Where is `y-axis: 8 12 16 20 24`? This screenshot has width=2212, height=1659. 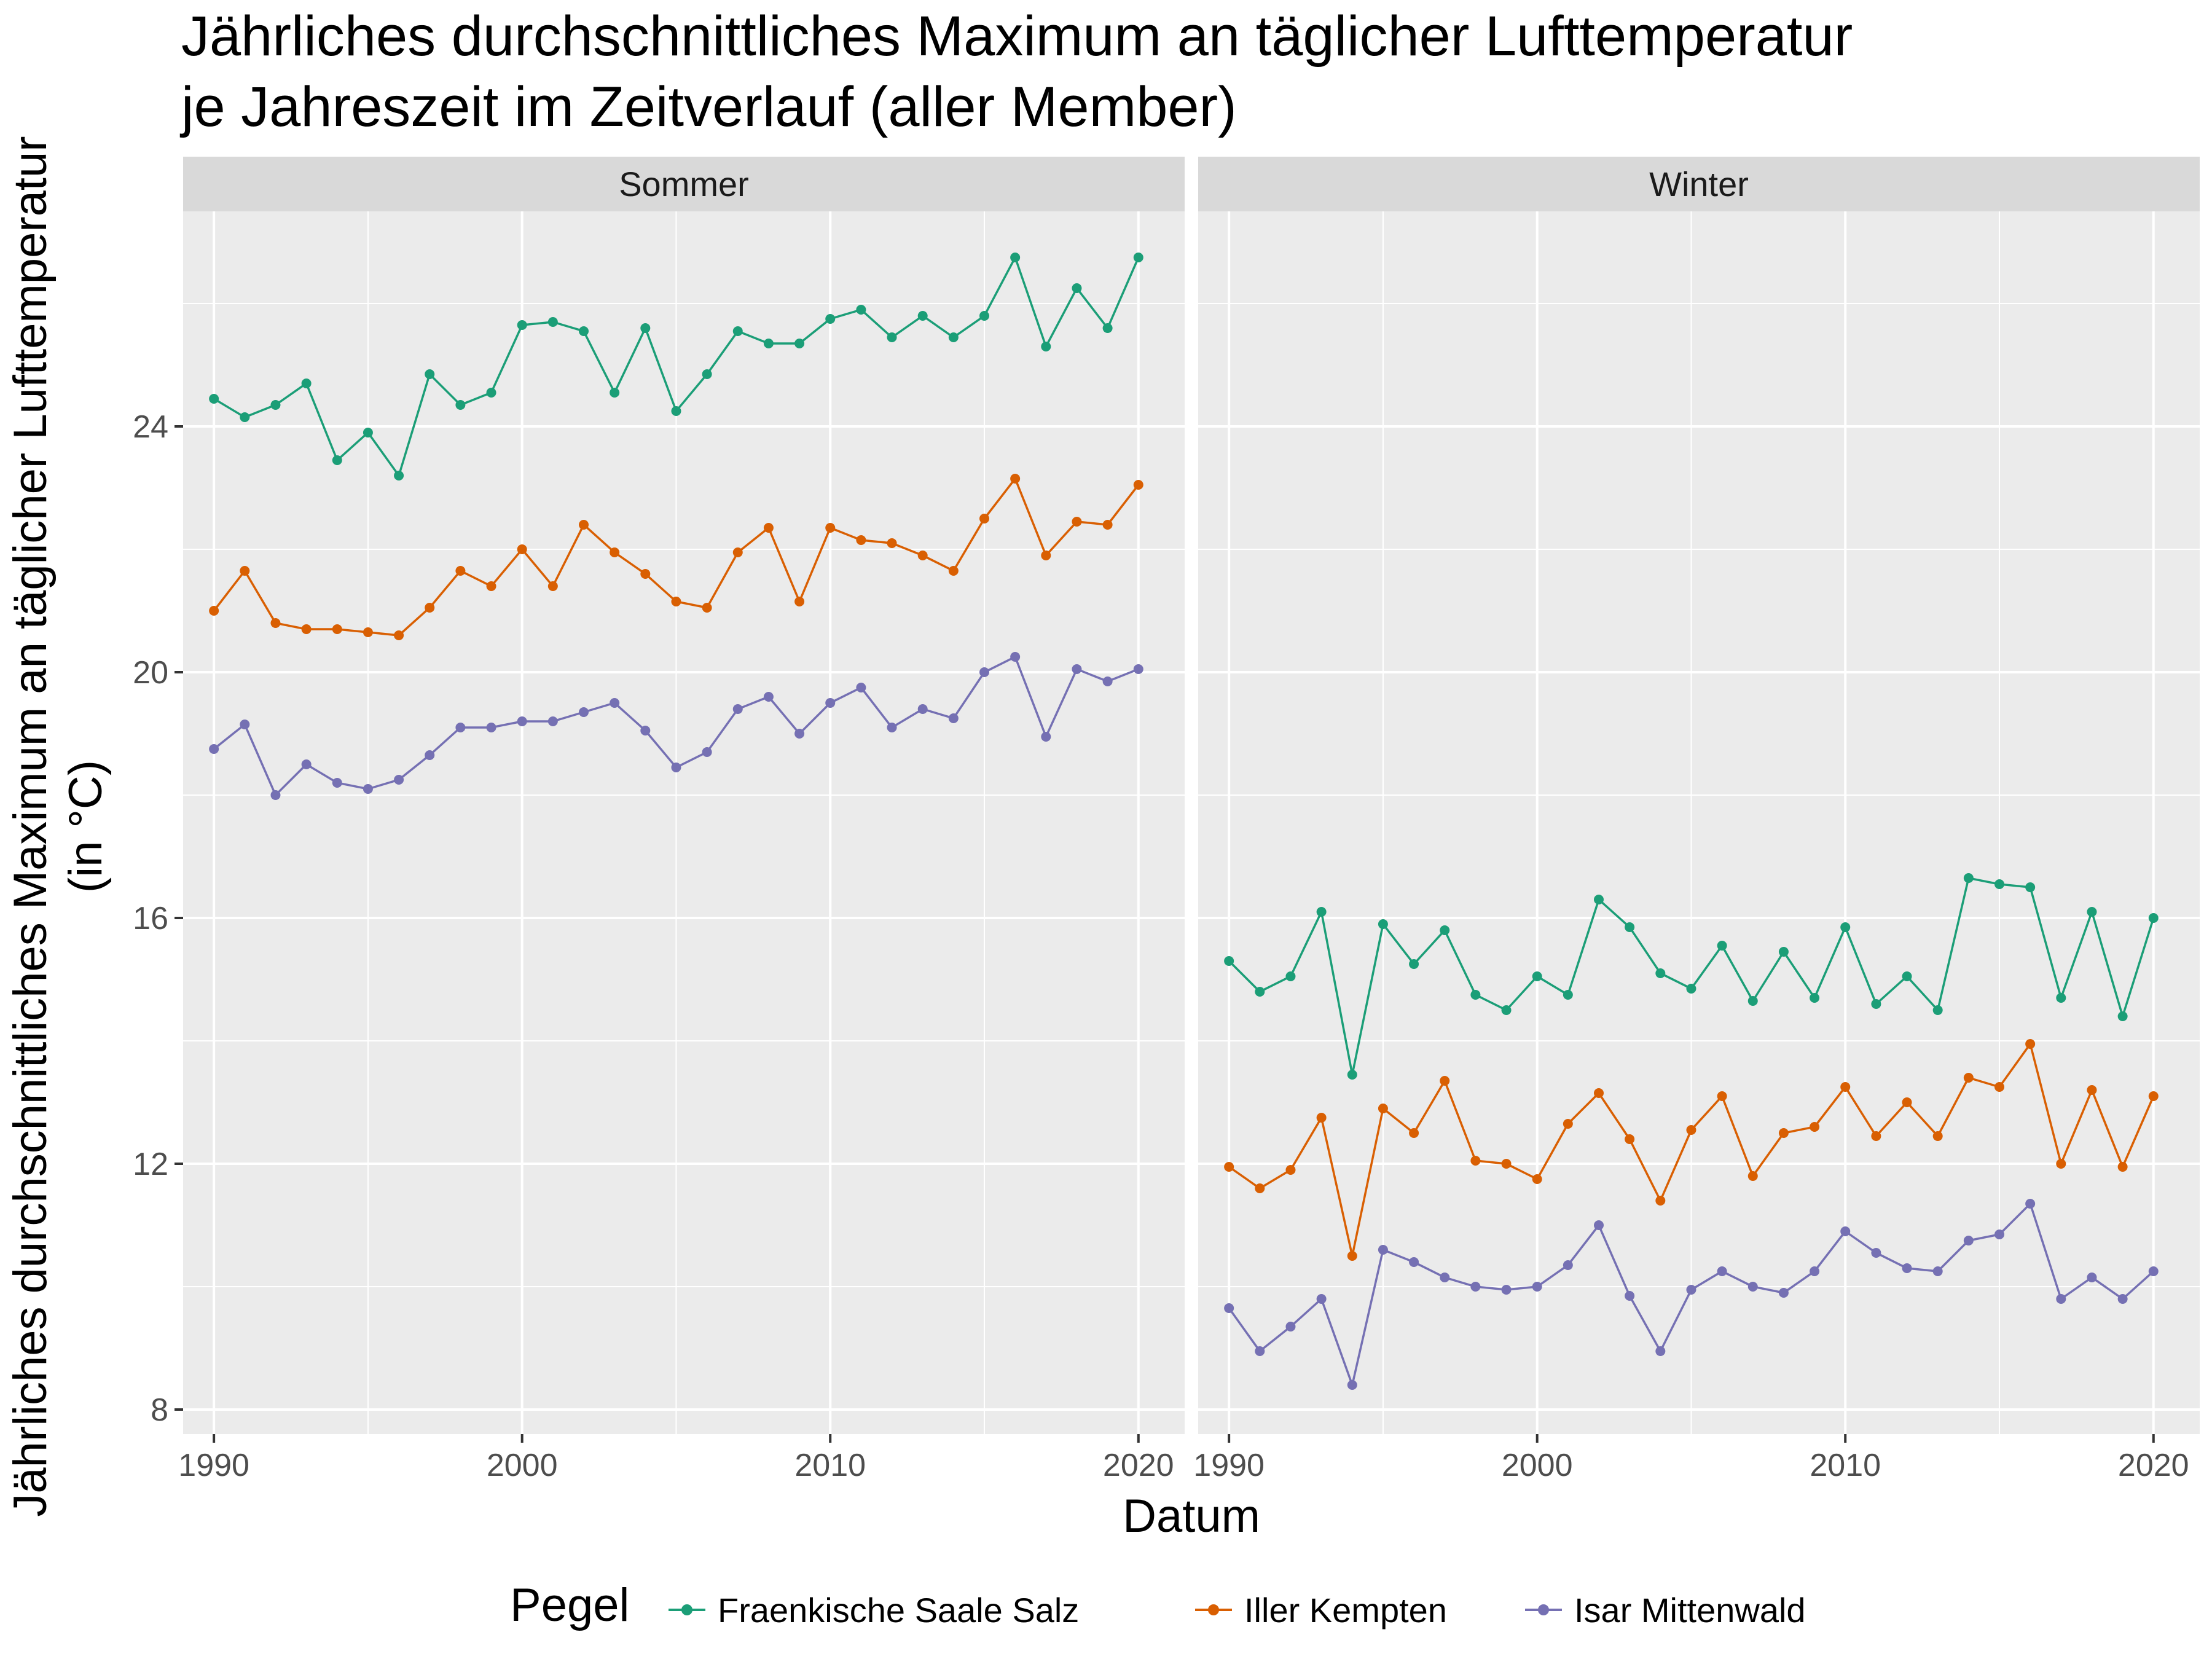
y-axis: 8 12 16 20 24 is located at coordinates (158, 918).